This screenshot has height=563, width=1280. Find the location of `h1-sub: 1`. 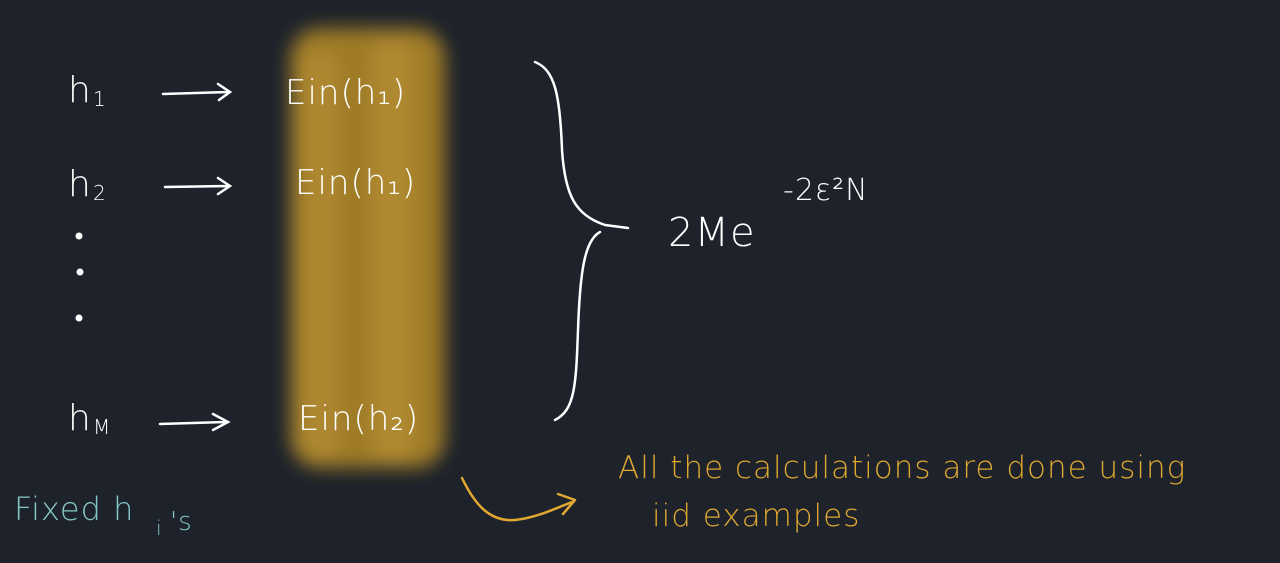

h1-sub: 1 is located at coordinates (100, 99).